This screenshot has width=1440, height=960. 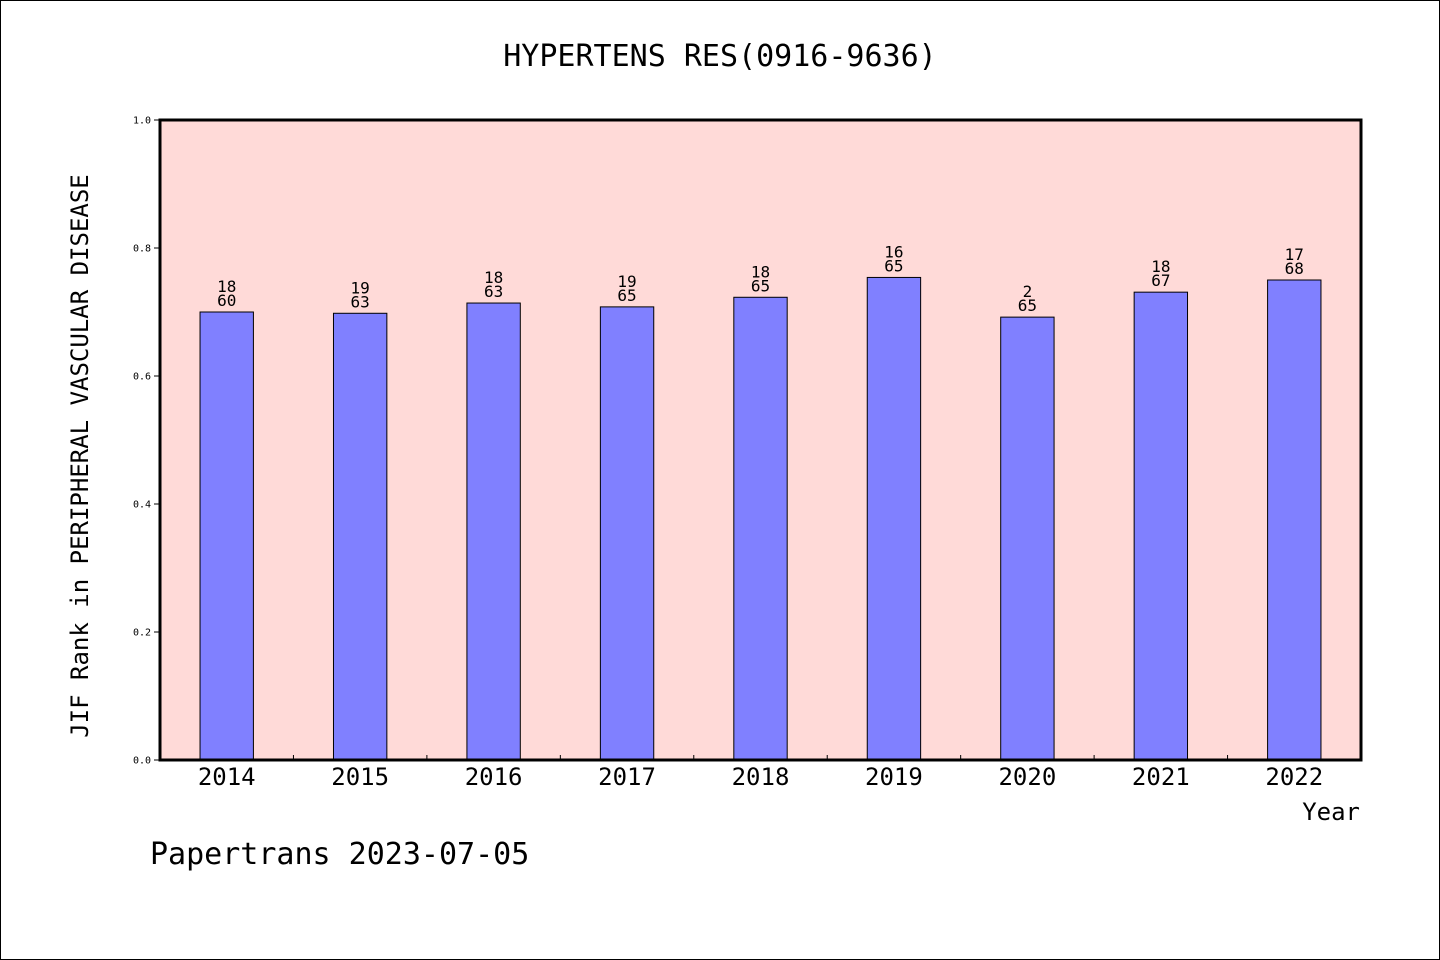 What do you see at coordinates (142, 633) in the screenshot?
I see `y-tick-label: 0.2` at bounding box center [142, 633].